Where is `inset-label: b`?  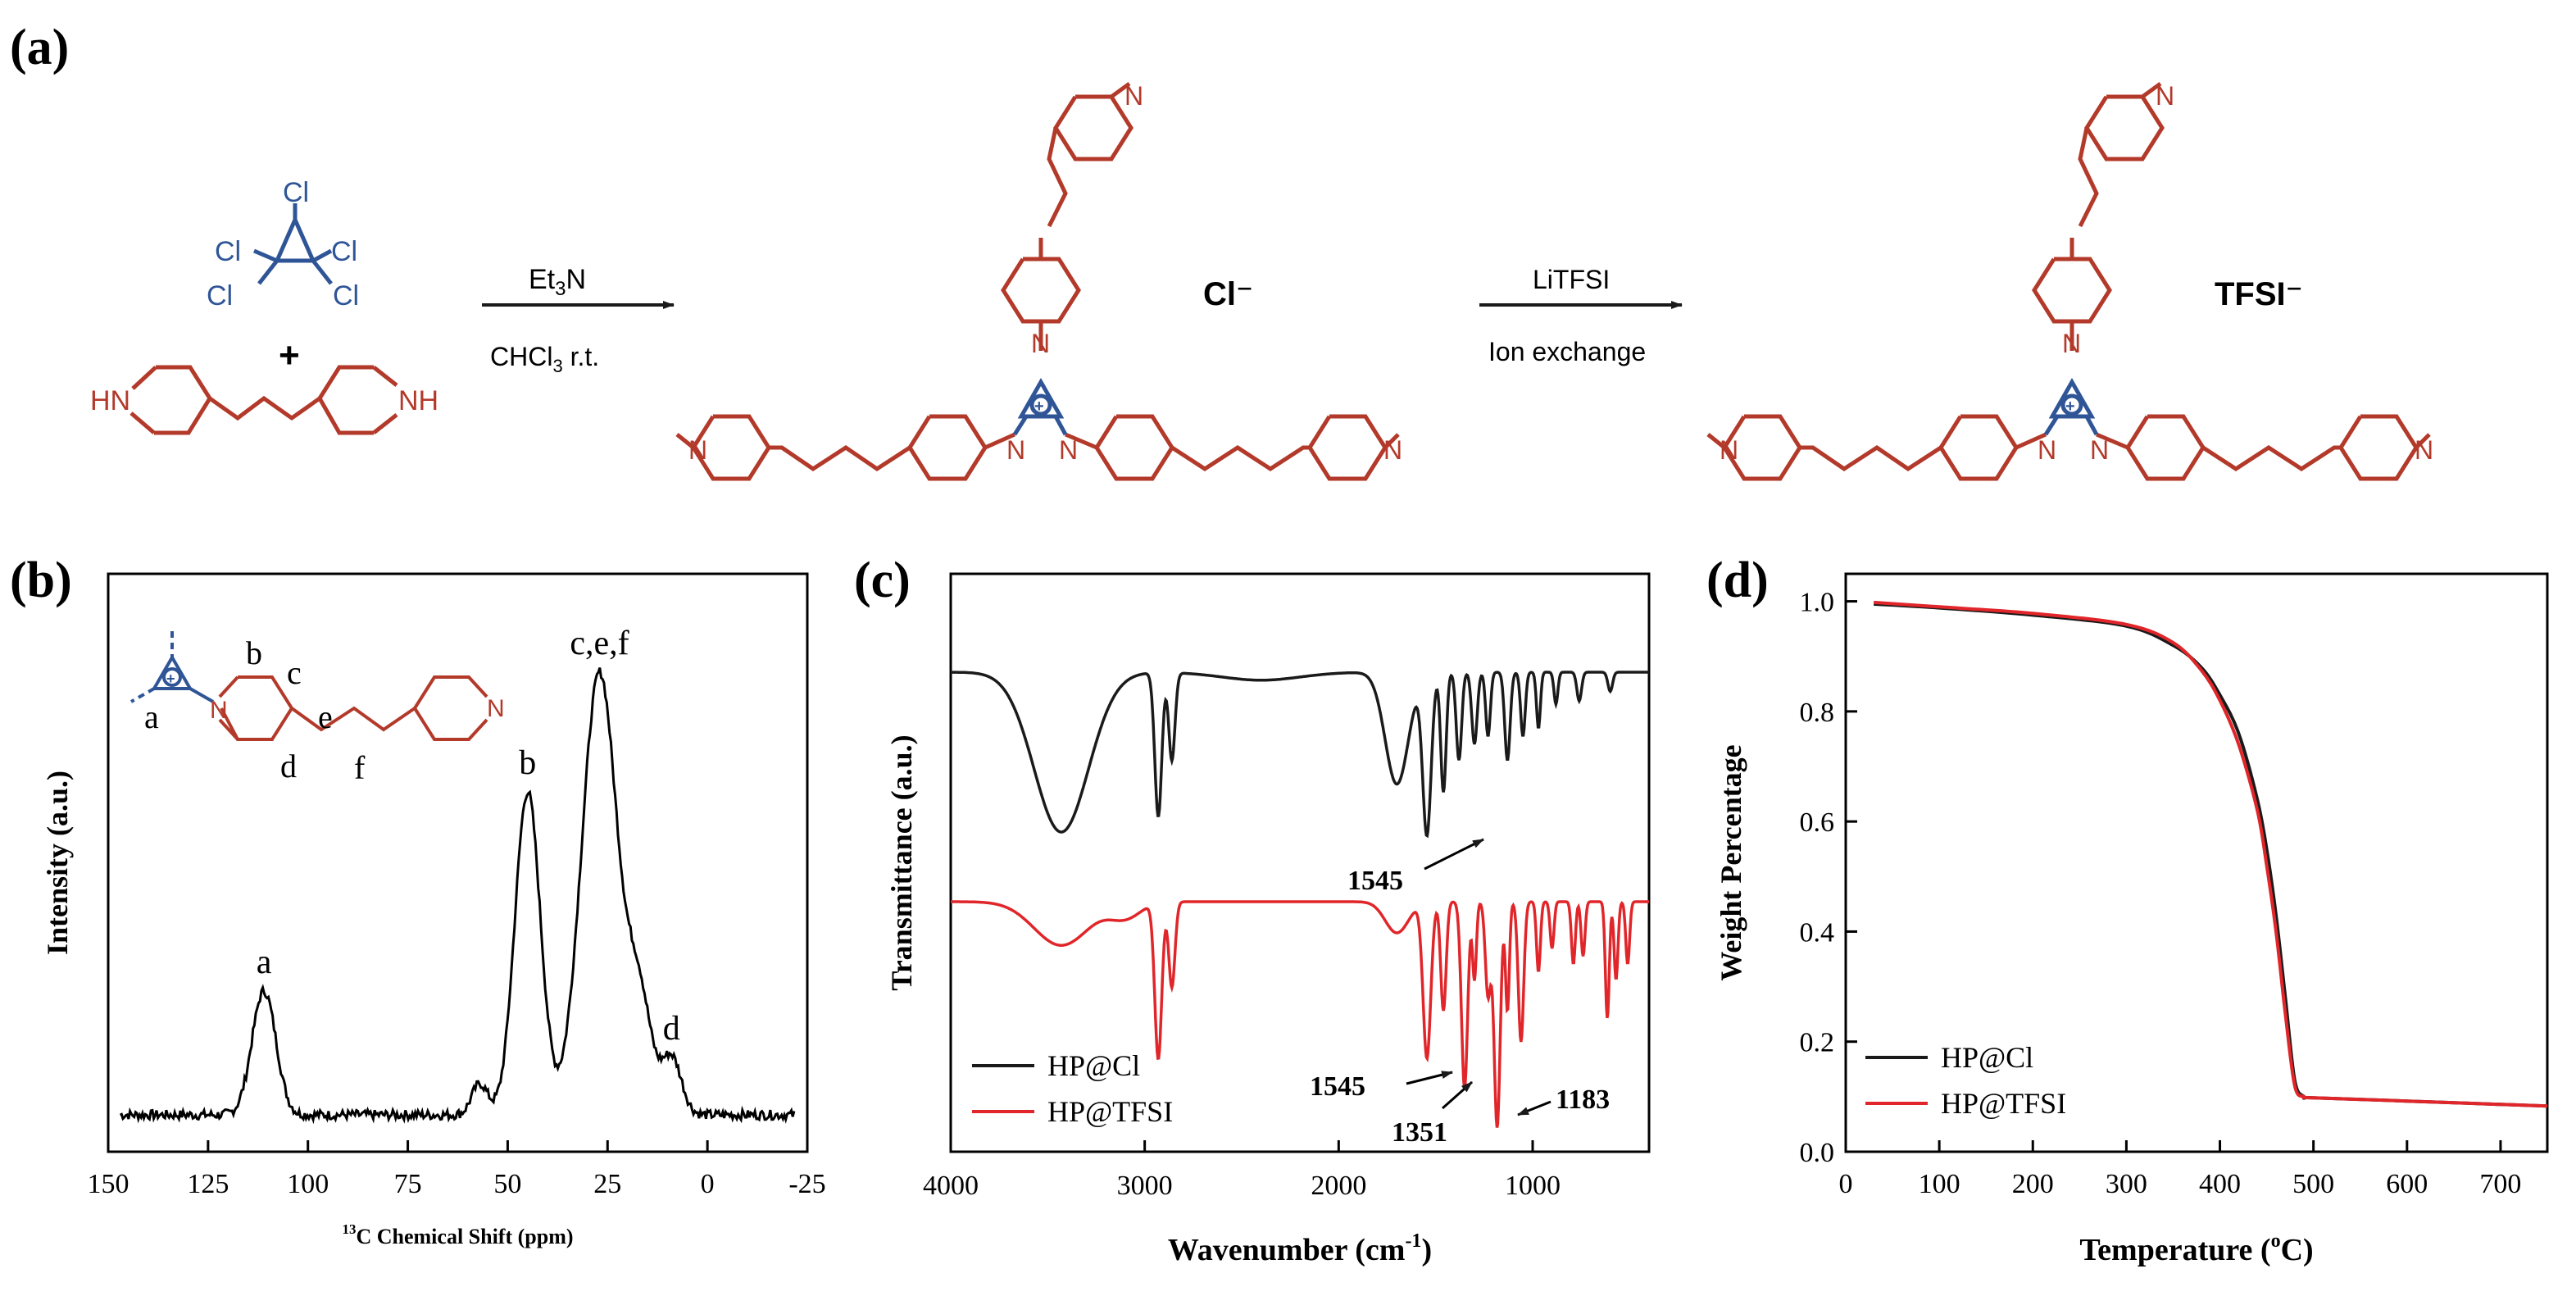 inset-label: b is located at coordinates (254, 652).